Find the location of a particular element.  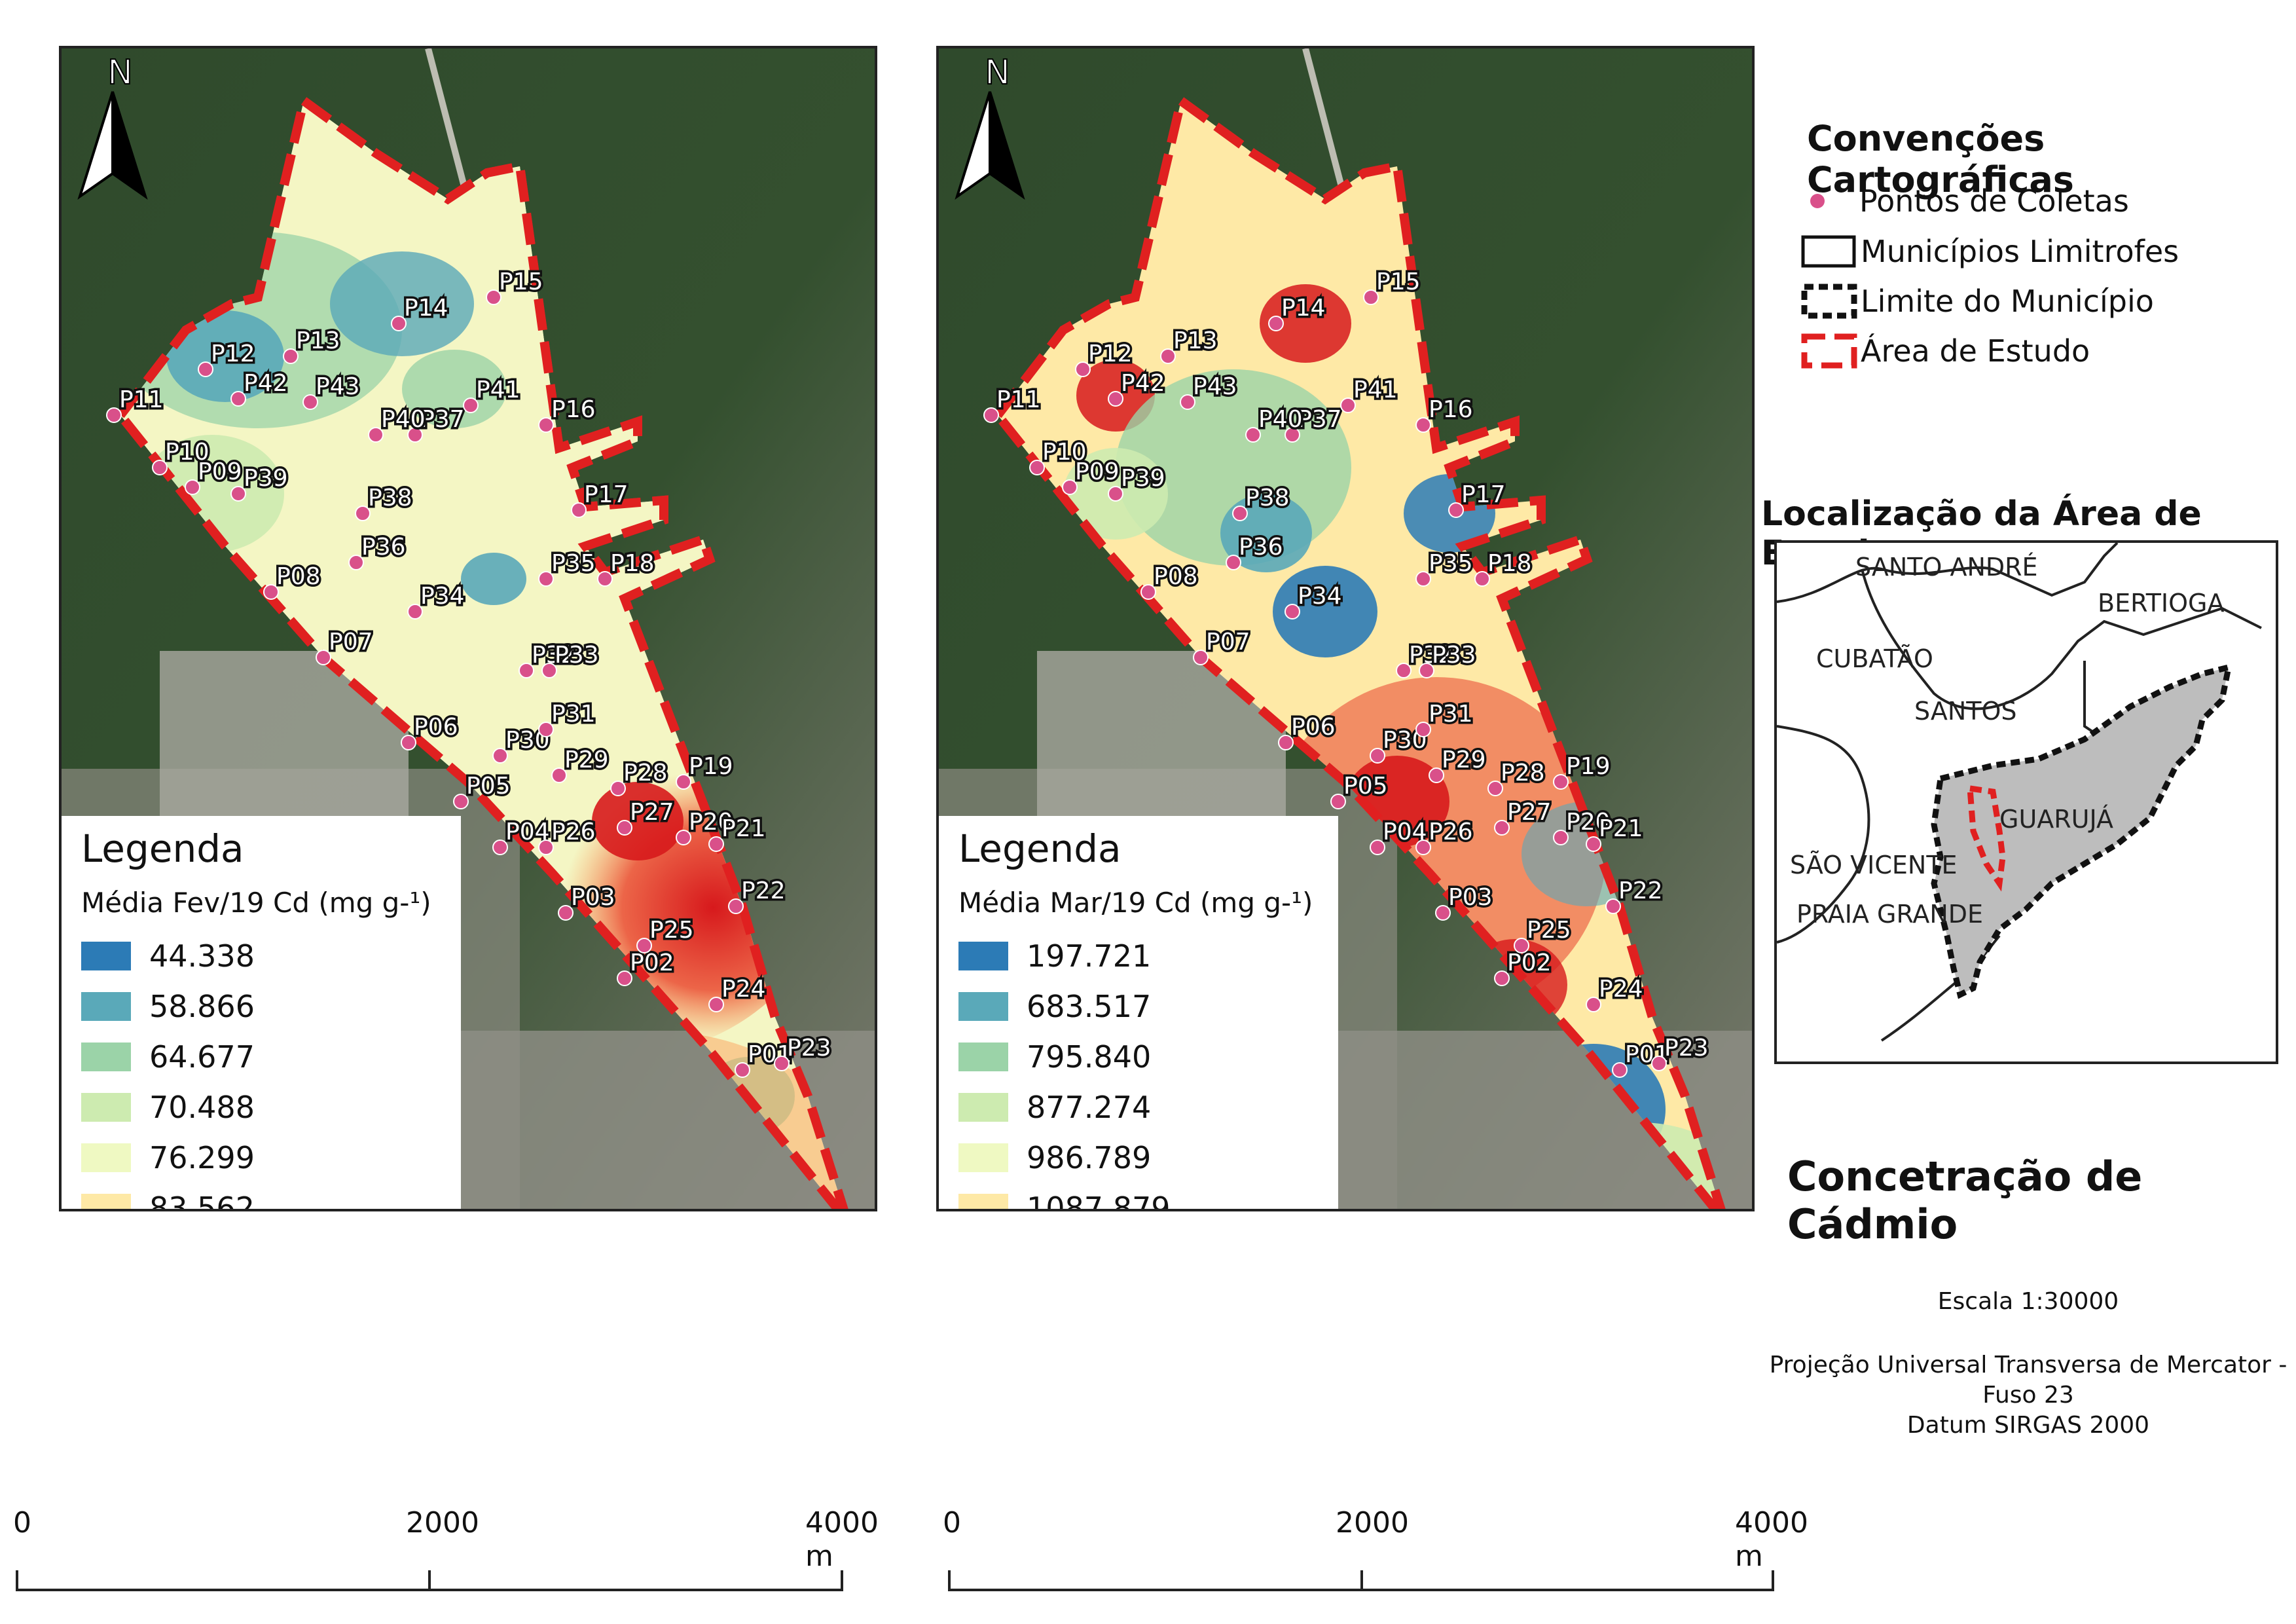

convention-points: Pontos de Coletas is located at coordinates (1964, 201).